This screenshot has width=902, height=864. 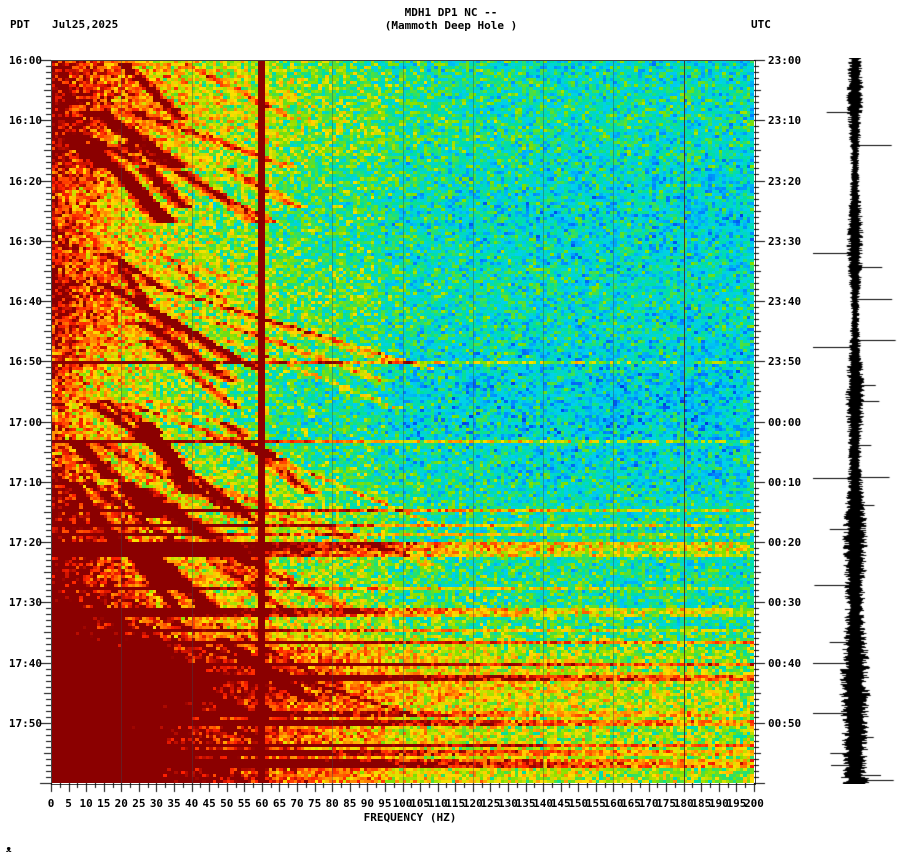 What do you see at coordinates (736, 803) in the screenshot?
I see `frequency-tick-label: 195` at bounding box center [736, 803].